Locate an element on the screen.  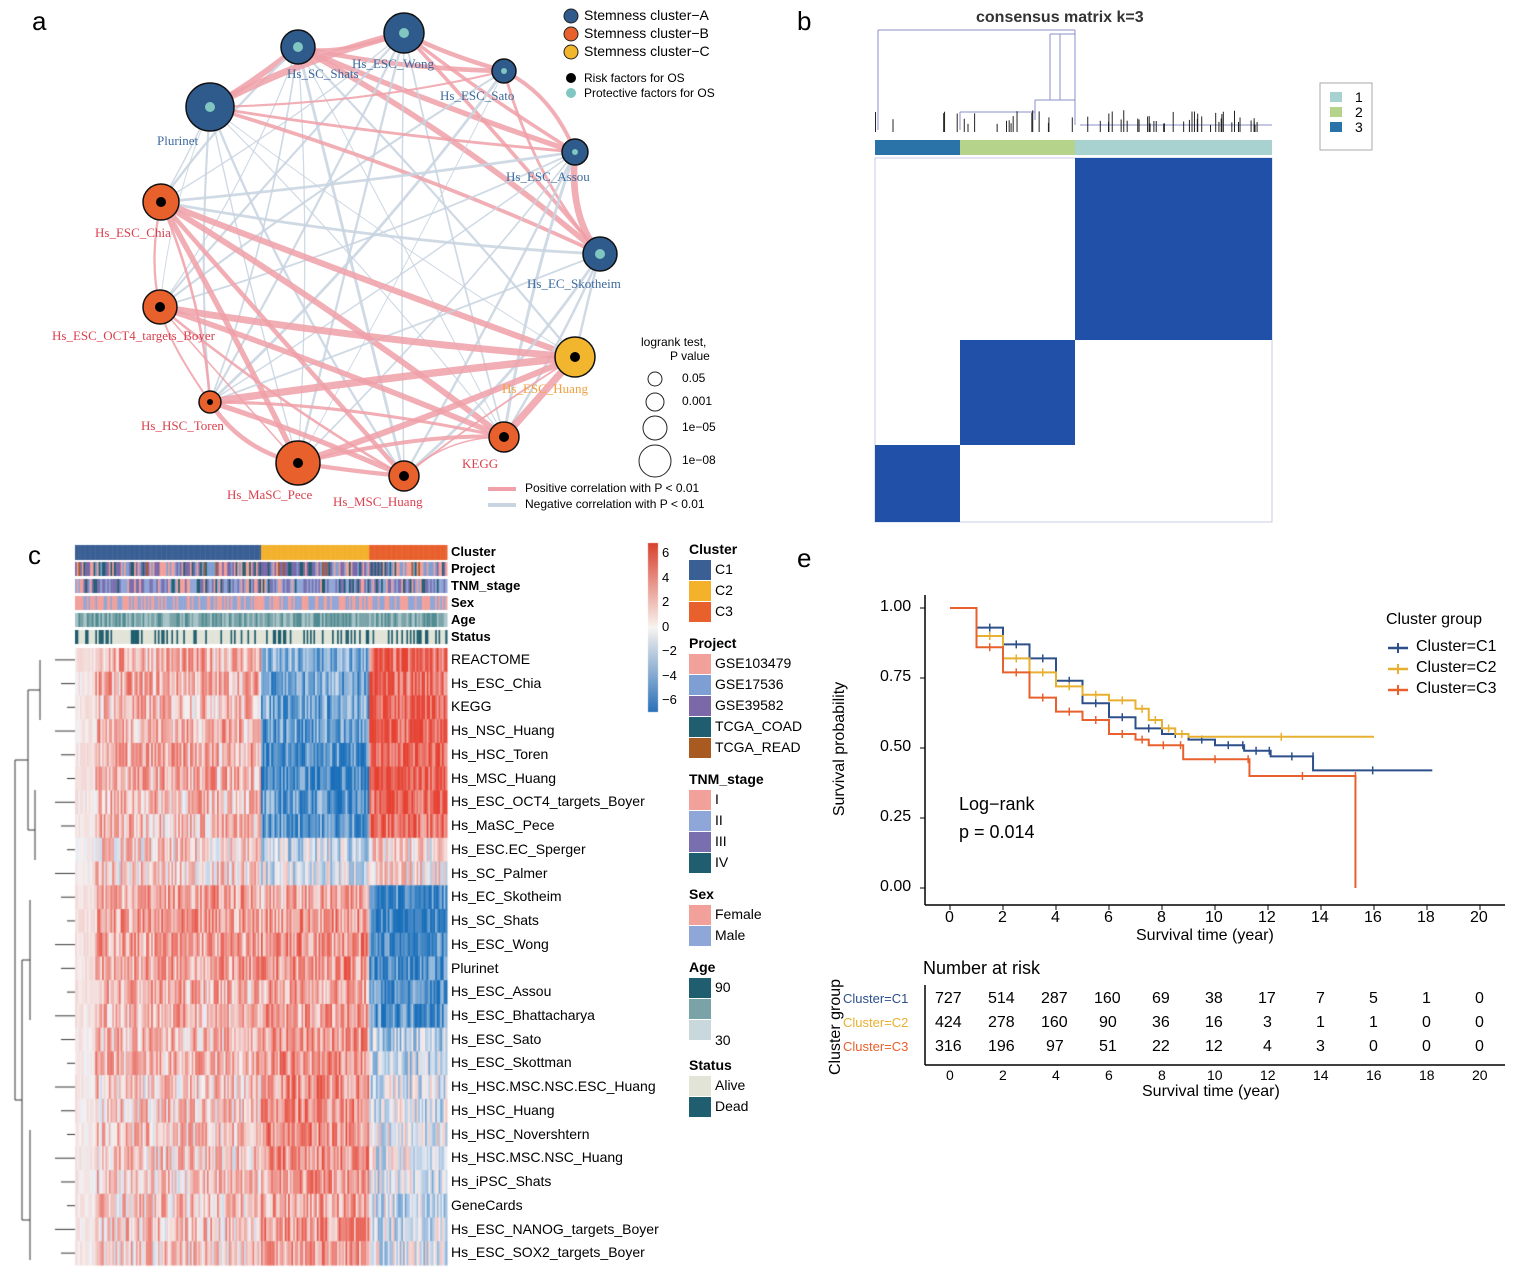
legend-label: Cluster=C2 is located at coordinates (1456, 667).